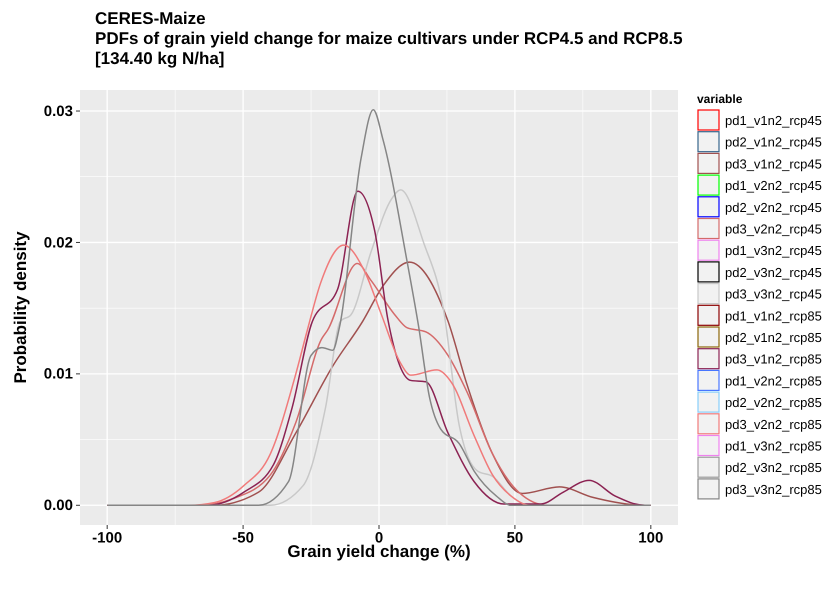 Image resolution: width=838 pixels, height=595 pixels. I want to click on legend-label: pd1_v1n2_rcp85, so click(773, 316).